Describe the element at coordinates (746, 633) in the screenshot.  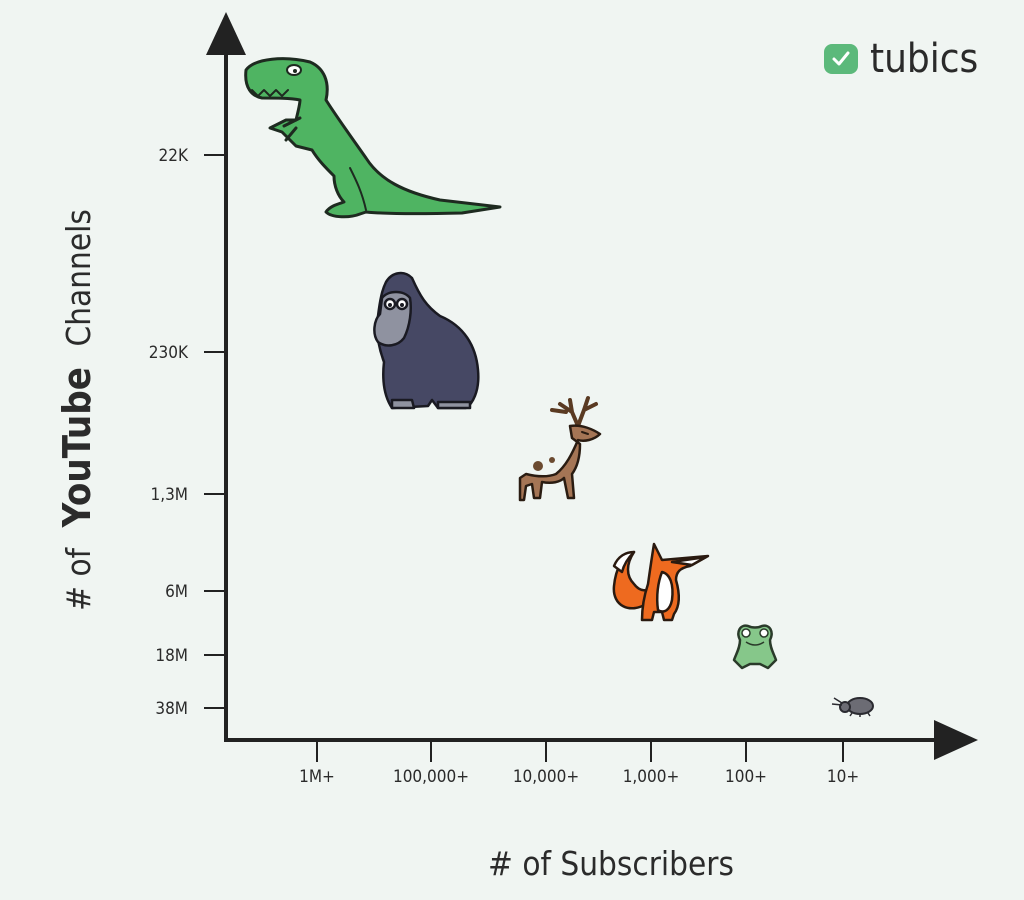
I see `frog-eye-left` at that location.